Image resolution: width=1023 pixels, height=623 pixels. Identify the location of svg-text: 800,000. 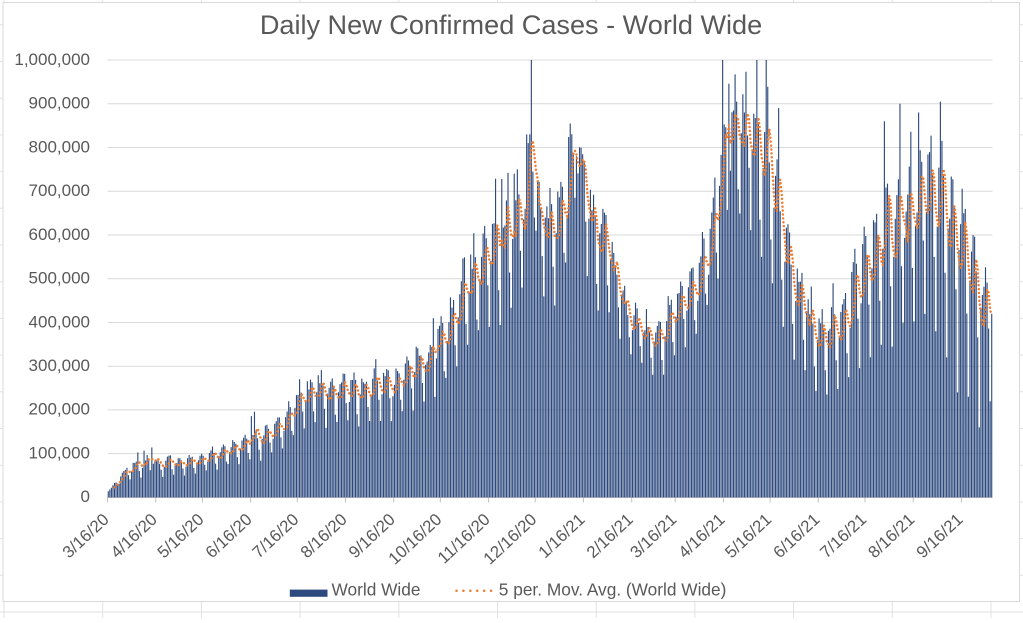
(59, 146).